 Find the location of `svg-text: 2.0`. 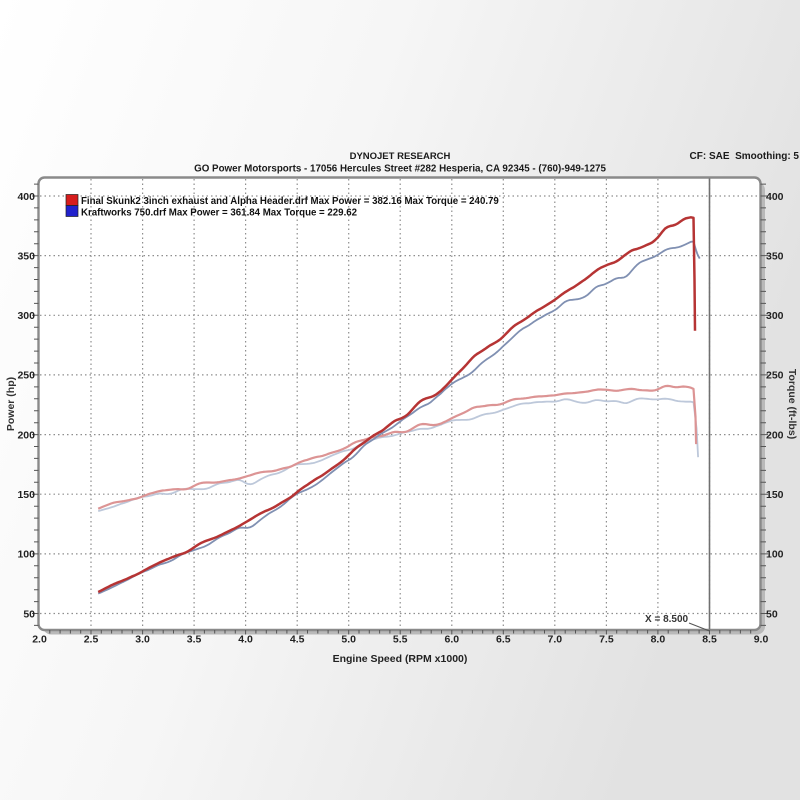

svg-text: 2.0 is located at coordinates (39, 640).